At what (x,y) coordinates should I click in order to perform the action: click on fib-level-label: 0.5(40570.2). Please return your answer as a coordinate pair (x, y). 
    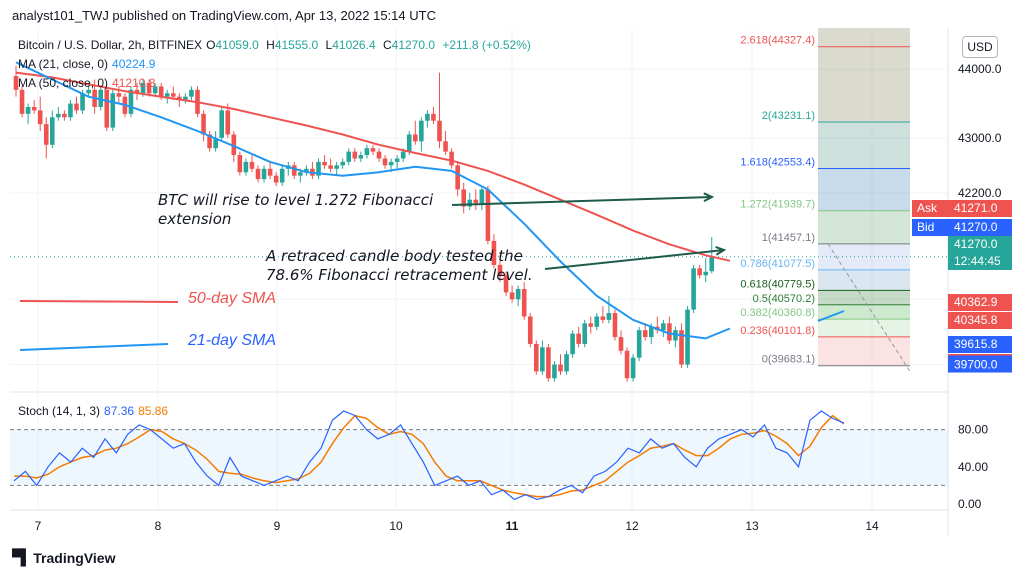
    Looking at the image, I should click on (784, 299).